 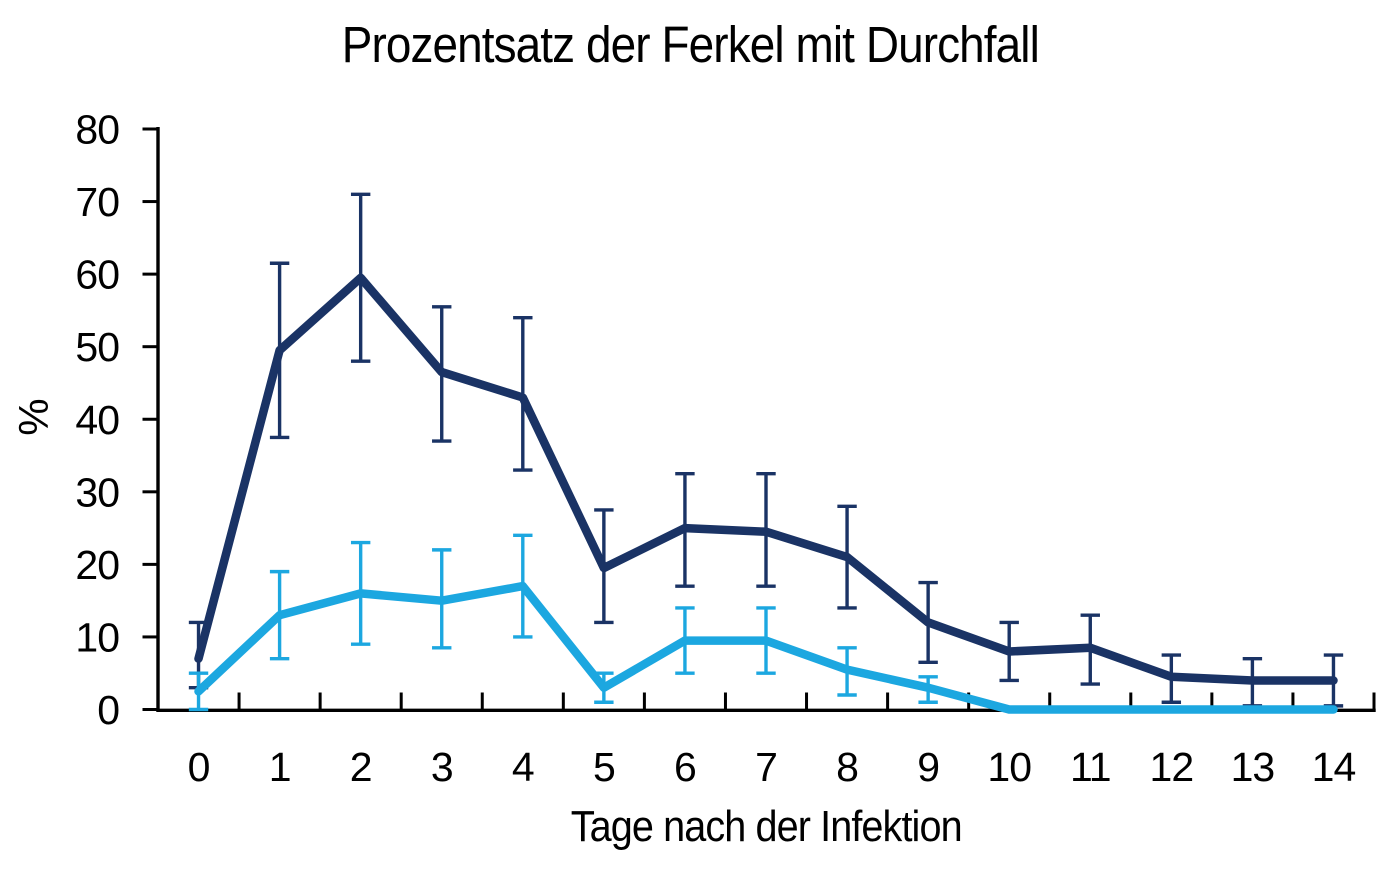 I want to click on y-tick-label: 30, so click(x=97, y=492).